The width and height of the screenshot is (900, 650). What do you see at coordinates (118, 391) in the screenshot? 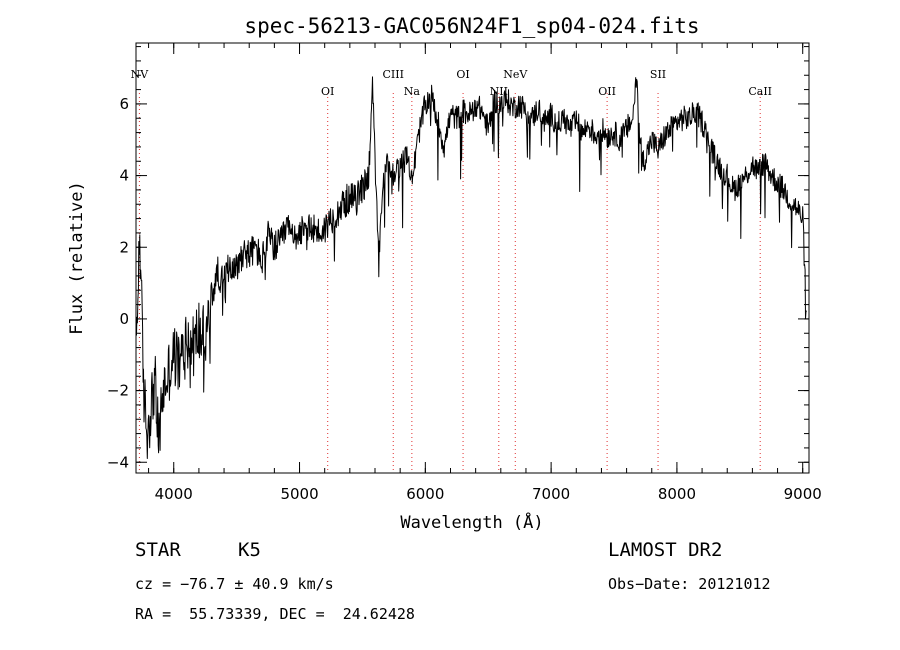
I see `y-tick-label: −2` at bounding box center [118, 391].